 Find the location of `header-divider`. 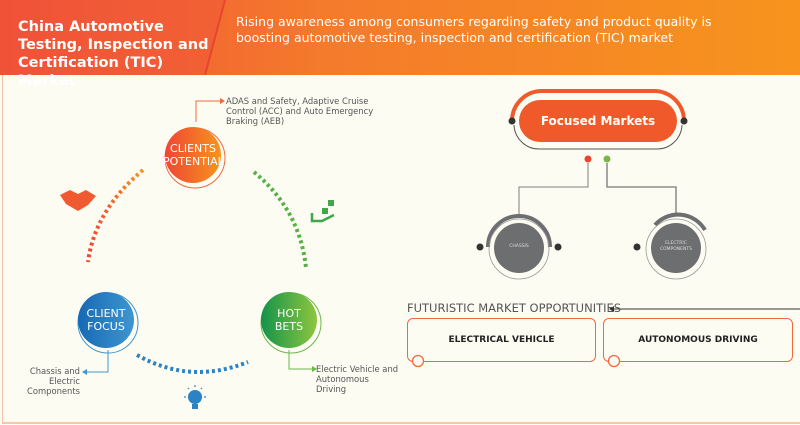

header-divider is located at coordinates (113, 37).